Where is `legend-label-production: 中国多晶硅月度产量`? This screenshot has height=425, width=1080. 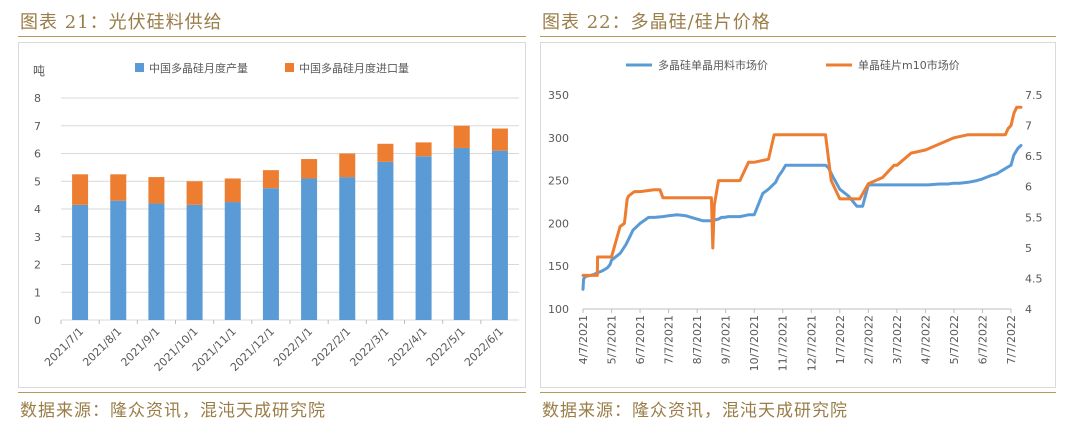
legend-label-production: 中国多晶硅月度产量 is located at coordinates (198, 68).